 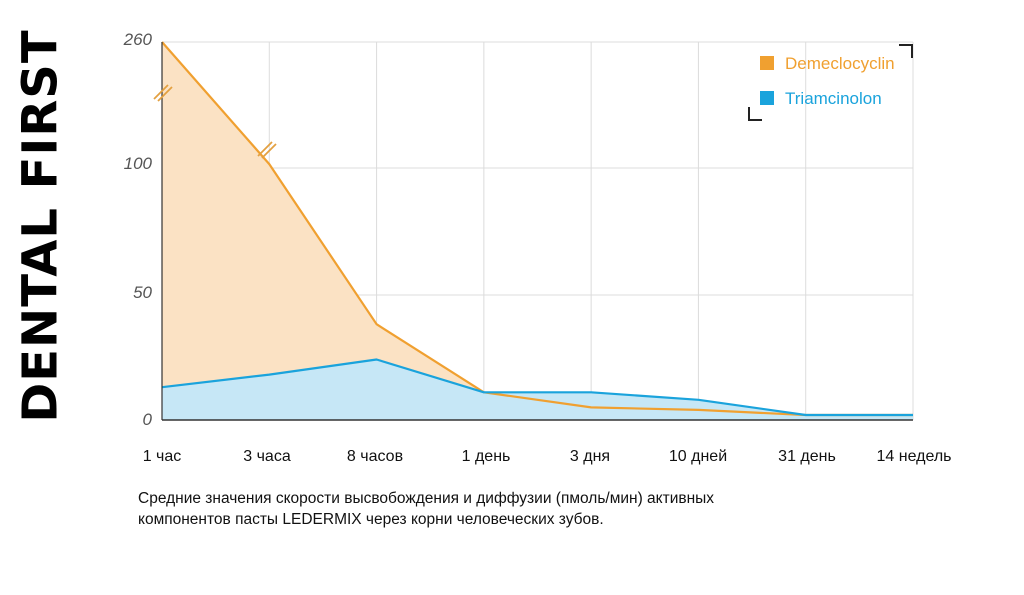 What do you see at coordinates (914, 456) in the screenshot?
I see `x-tick-label: 14 недель` at bounding box center [914, 456].